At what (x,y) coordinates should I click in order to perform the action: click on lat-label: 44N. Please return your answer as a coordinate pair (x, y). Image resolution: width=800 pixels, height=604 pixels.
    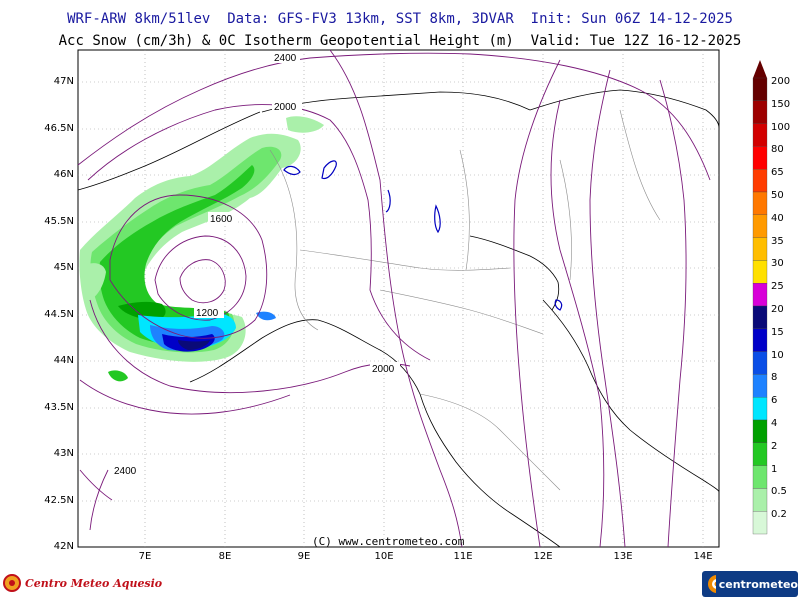
    Looking at the image, I should click on (63, 360).